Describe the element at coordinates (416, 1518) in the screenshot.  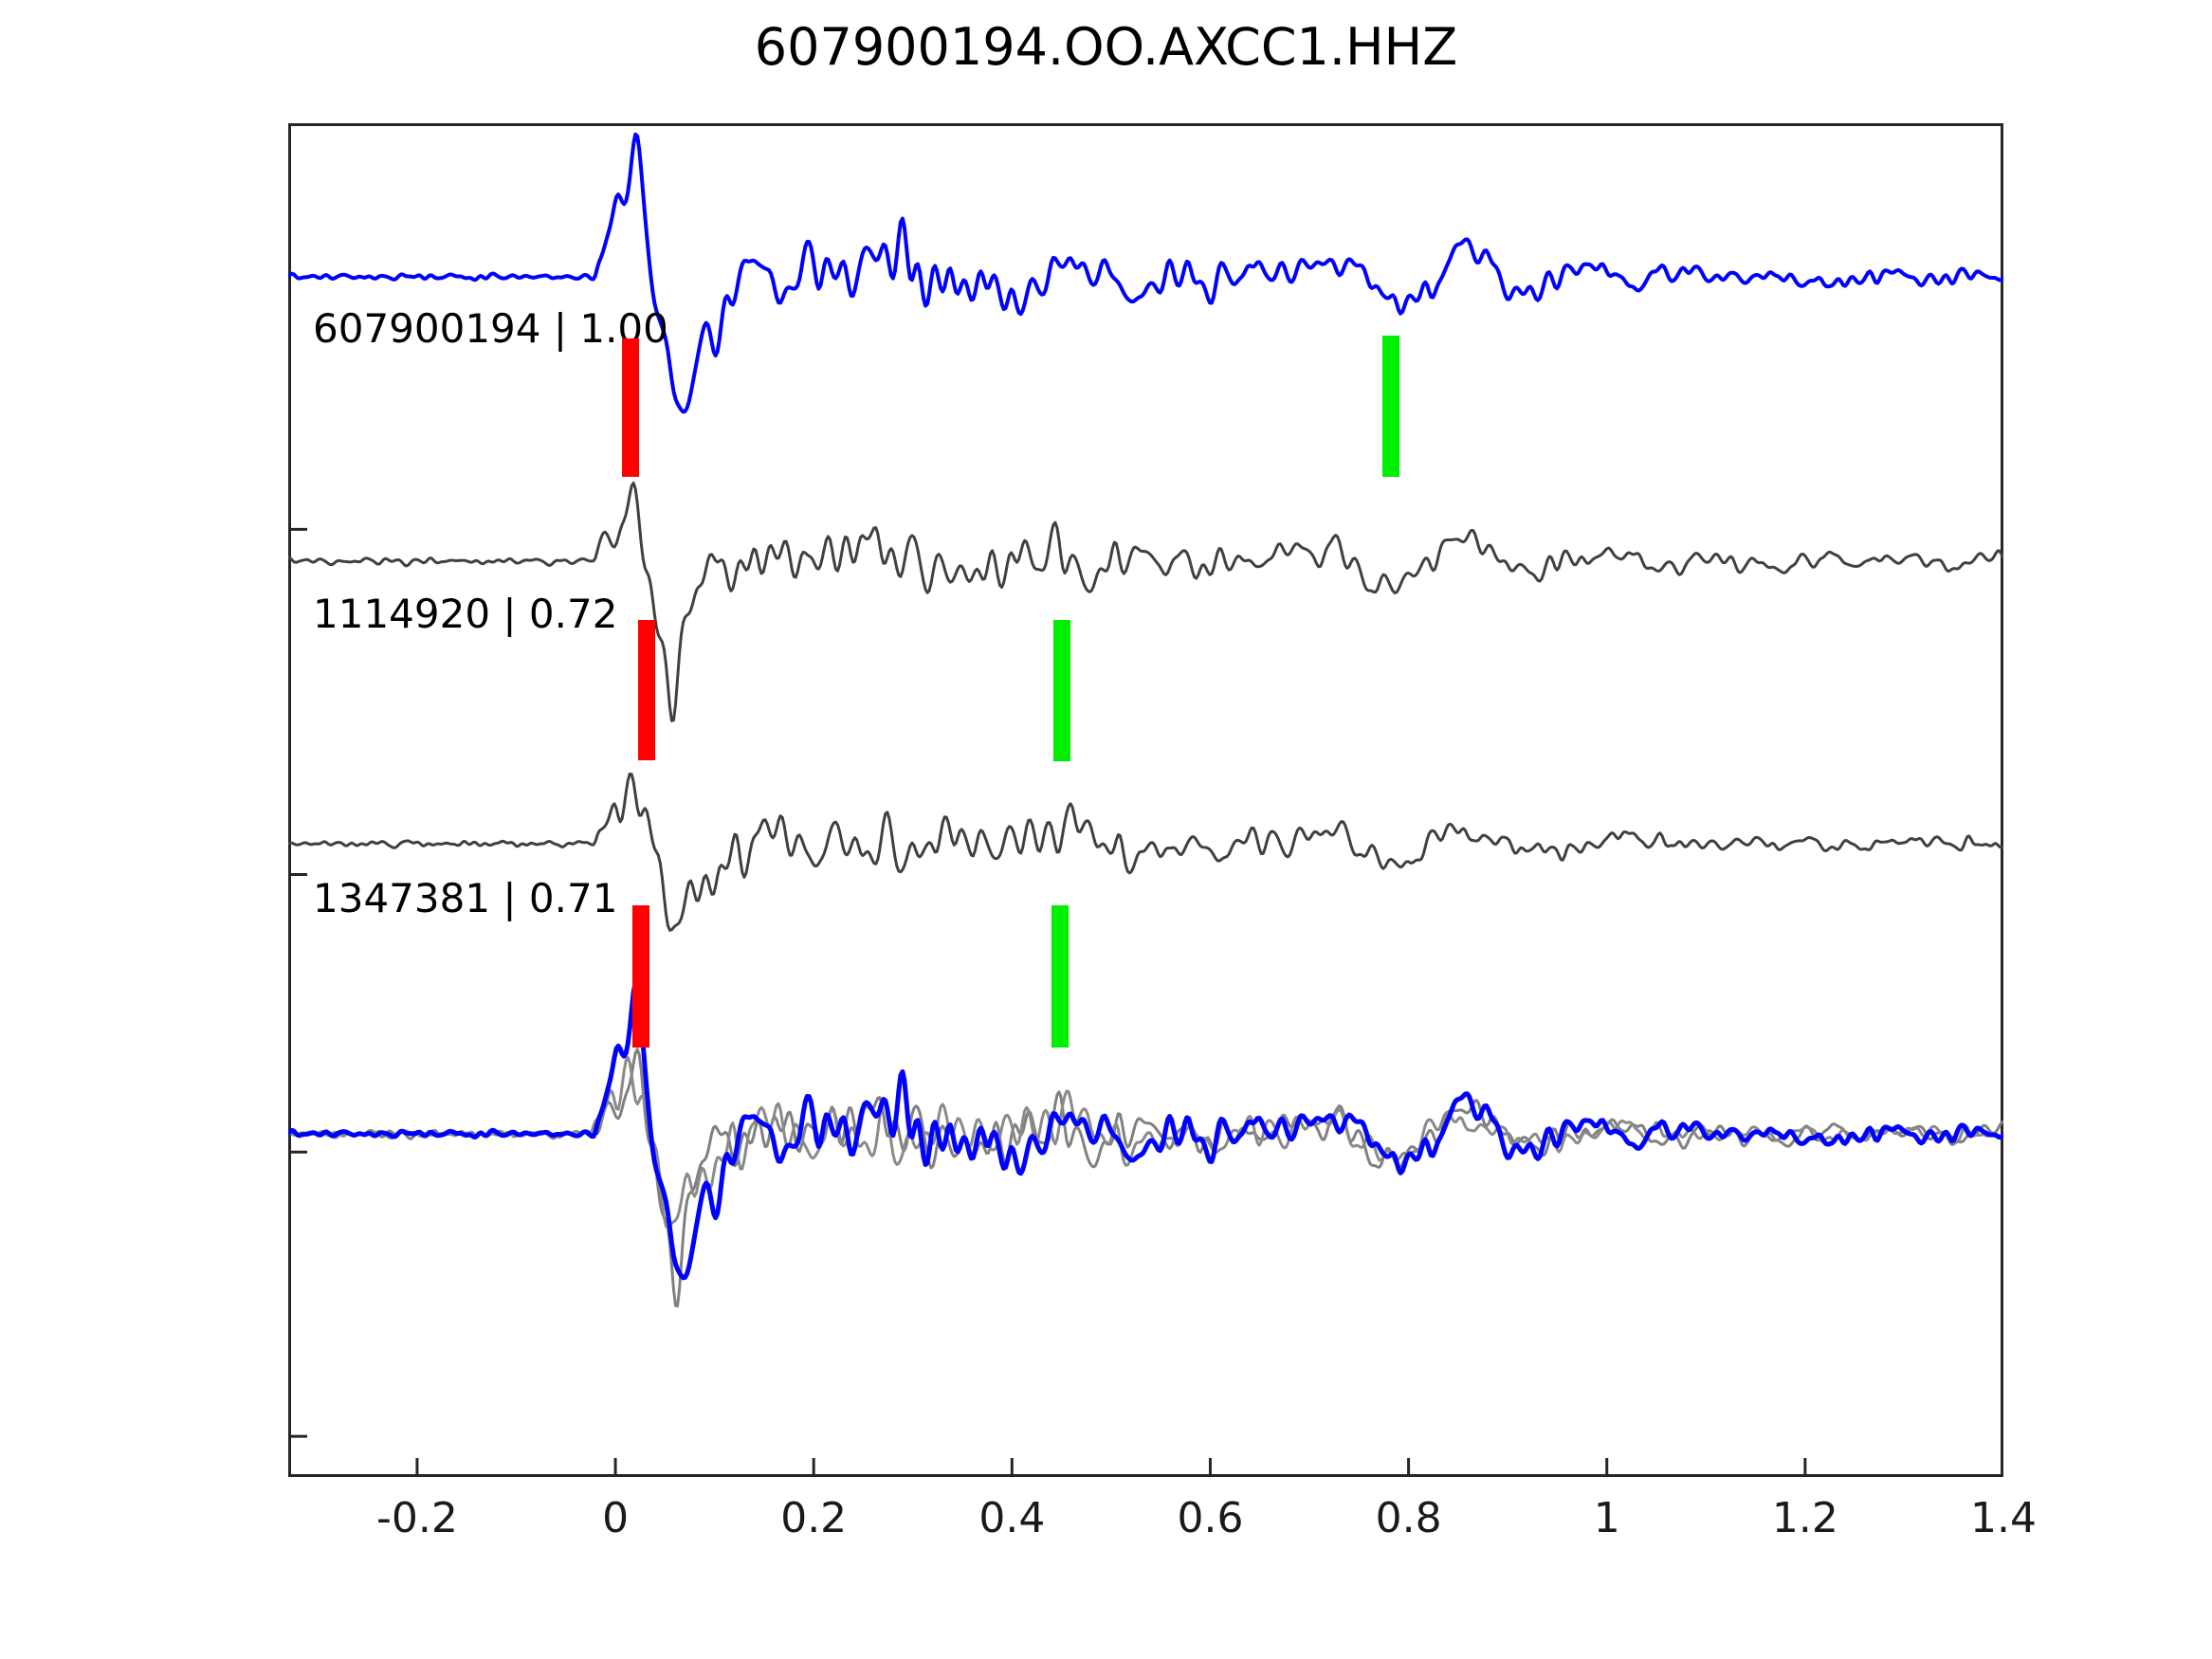
I see `x-tick-label-0: -0.2` at that location.